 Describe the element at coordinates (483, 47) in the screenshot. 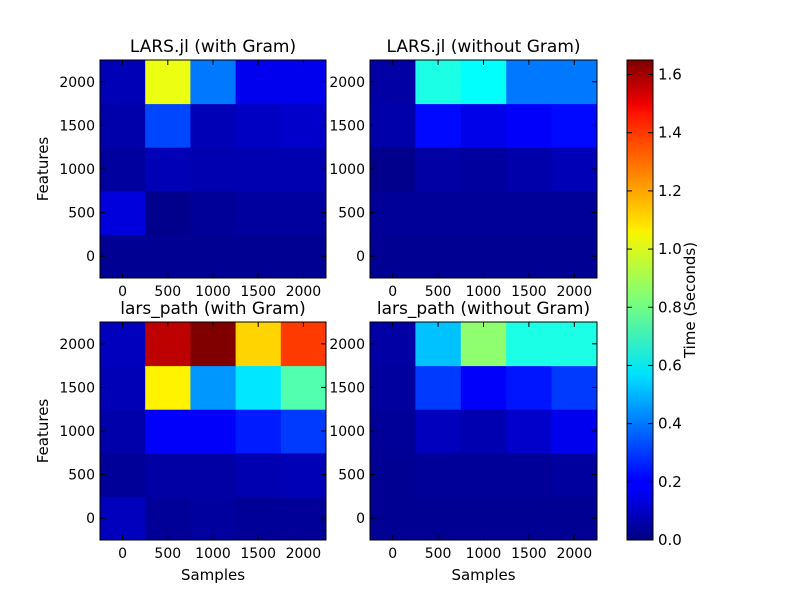

I see `panel-title: LARS.jl (without Gram)` at that location.